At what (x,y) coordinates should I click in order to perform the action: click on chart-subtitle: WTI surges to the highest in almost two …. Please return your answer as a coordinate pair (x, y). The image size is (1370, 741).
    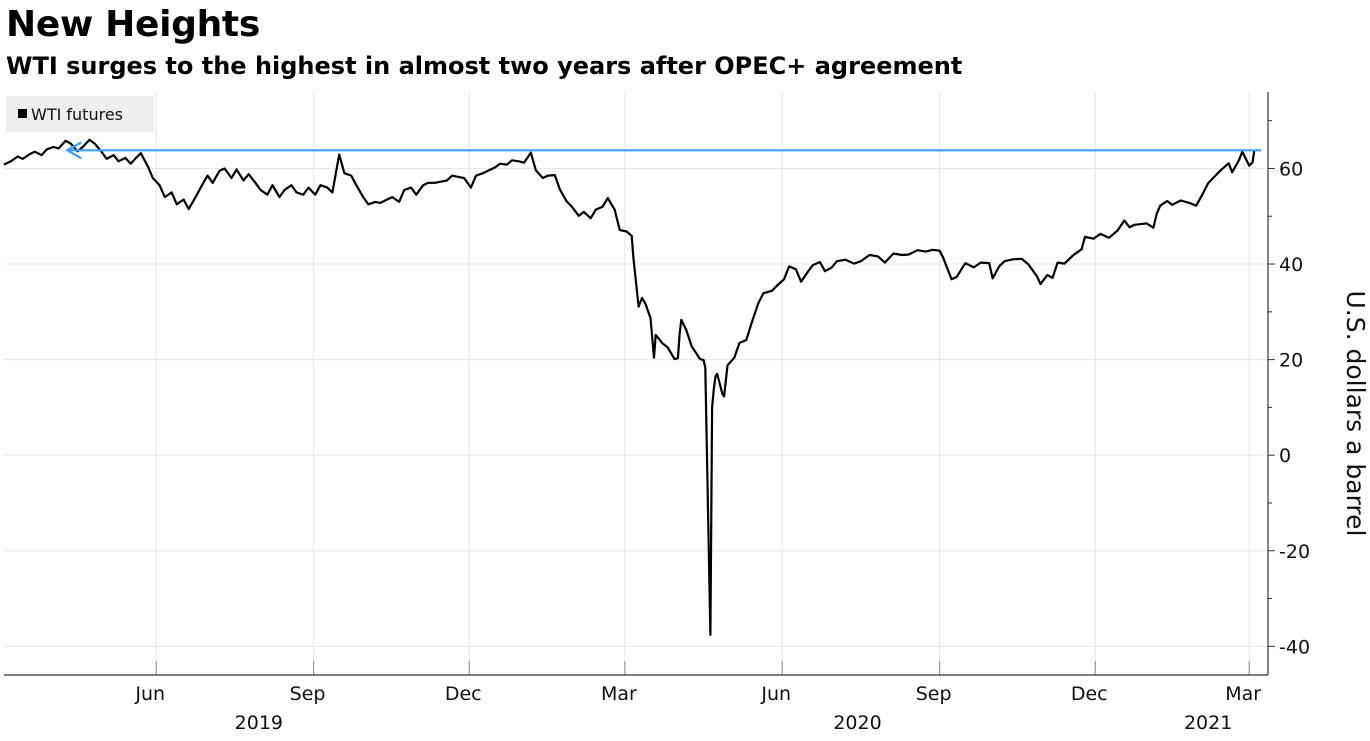
    Looking at the image, I should click on (484, 66).